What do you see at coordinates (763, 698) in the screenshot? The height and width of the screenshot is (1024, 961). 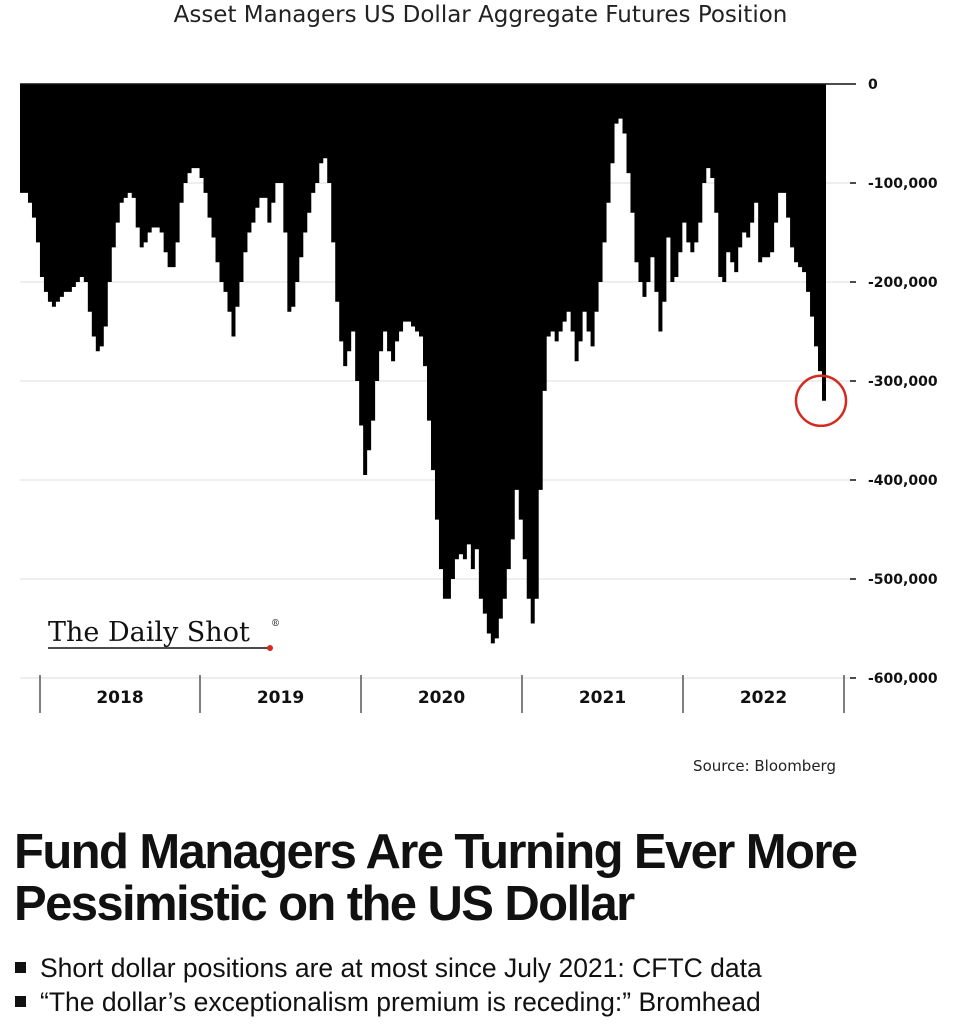 I see `x-tick-label: 2022` at bounding box center [763, 698].